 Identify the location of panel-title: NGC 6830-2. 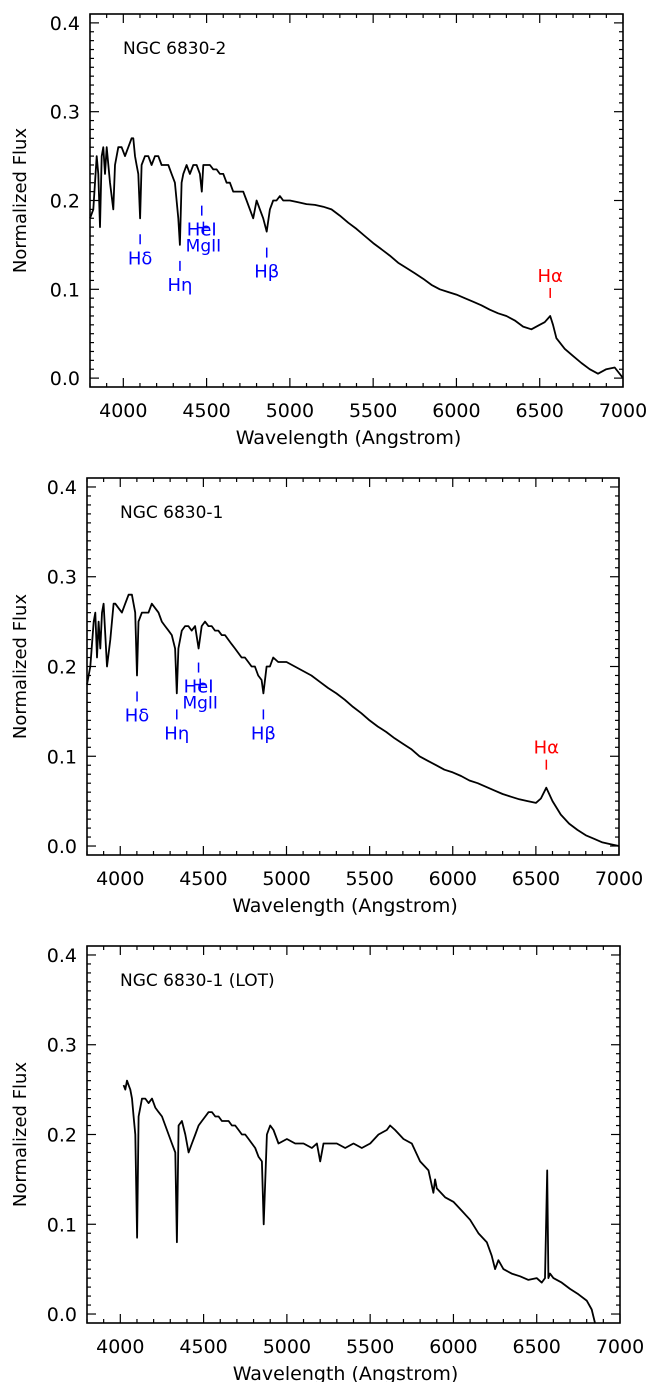
(174, 49).